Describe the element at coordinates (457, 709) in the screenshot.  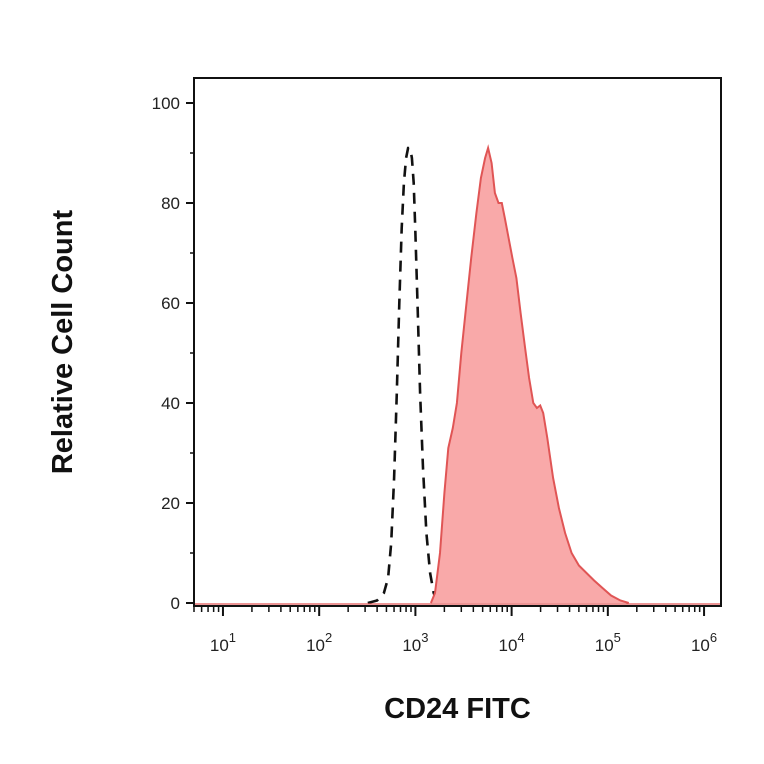
I see `x-axis-title: CD24 FITC` at that location.